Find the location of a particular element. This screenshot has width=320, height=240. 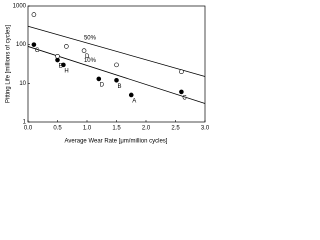

y-axis-label: Pitting Life [millions of cycles] is located at coordinates (9, 64).